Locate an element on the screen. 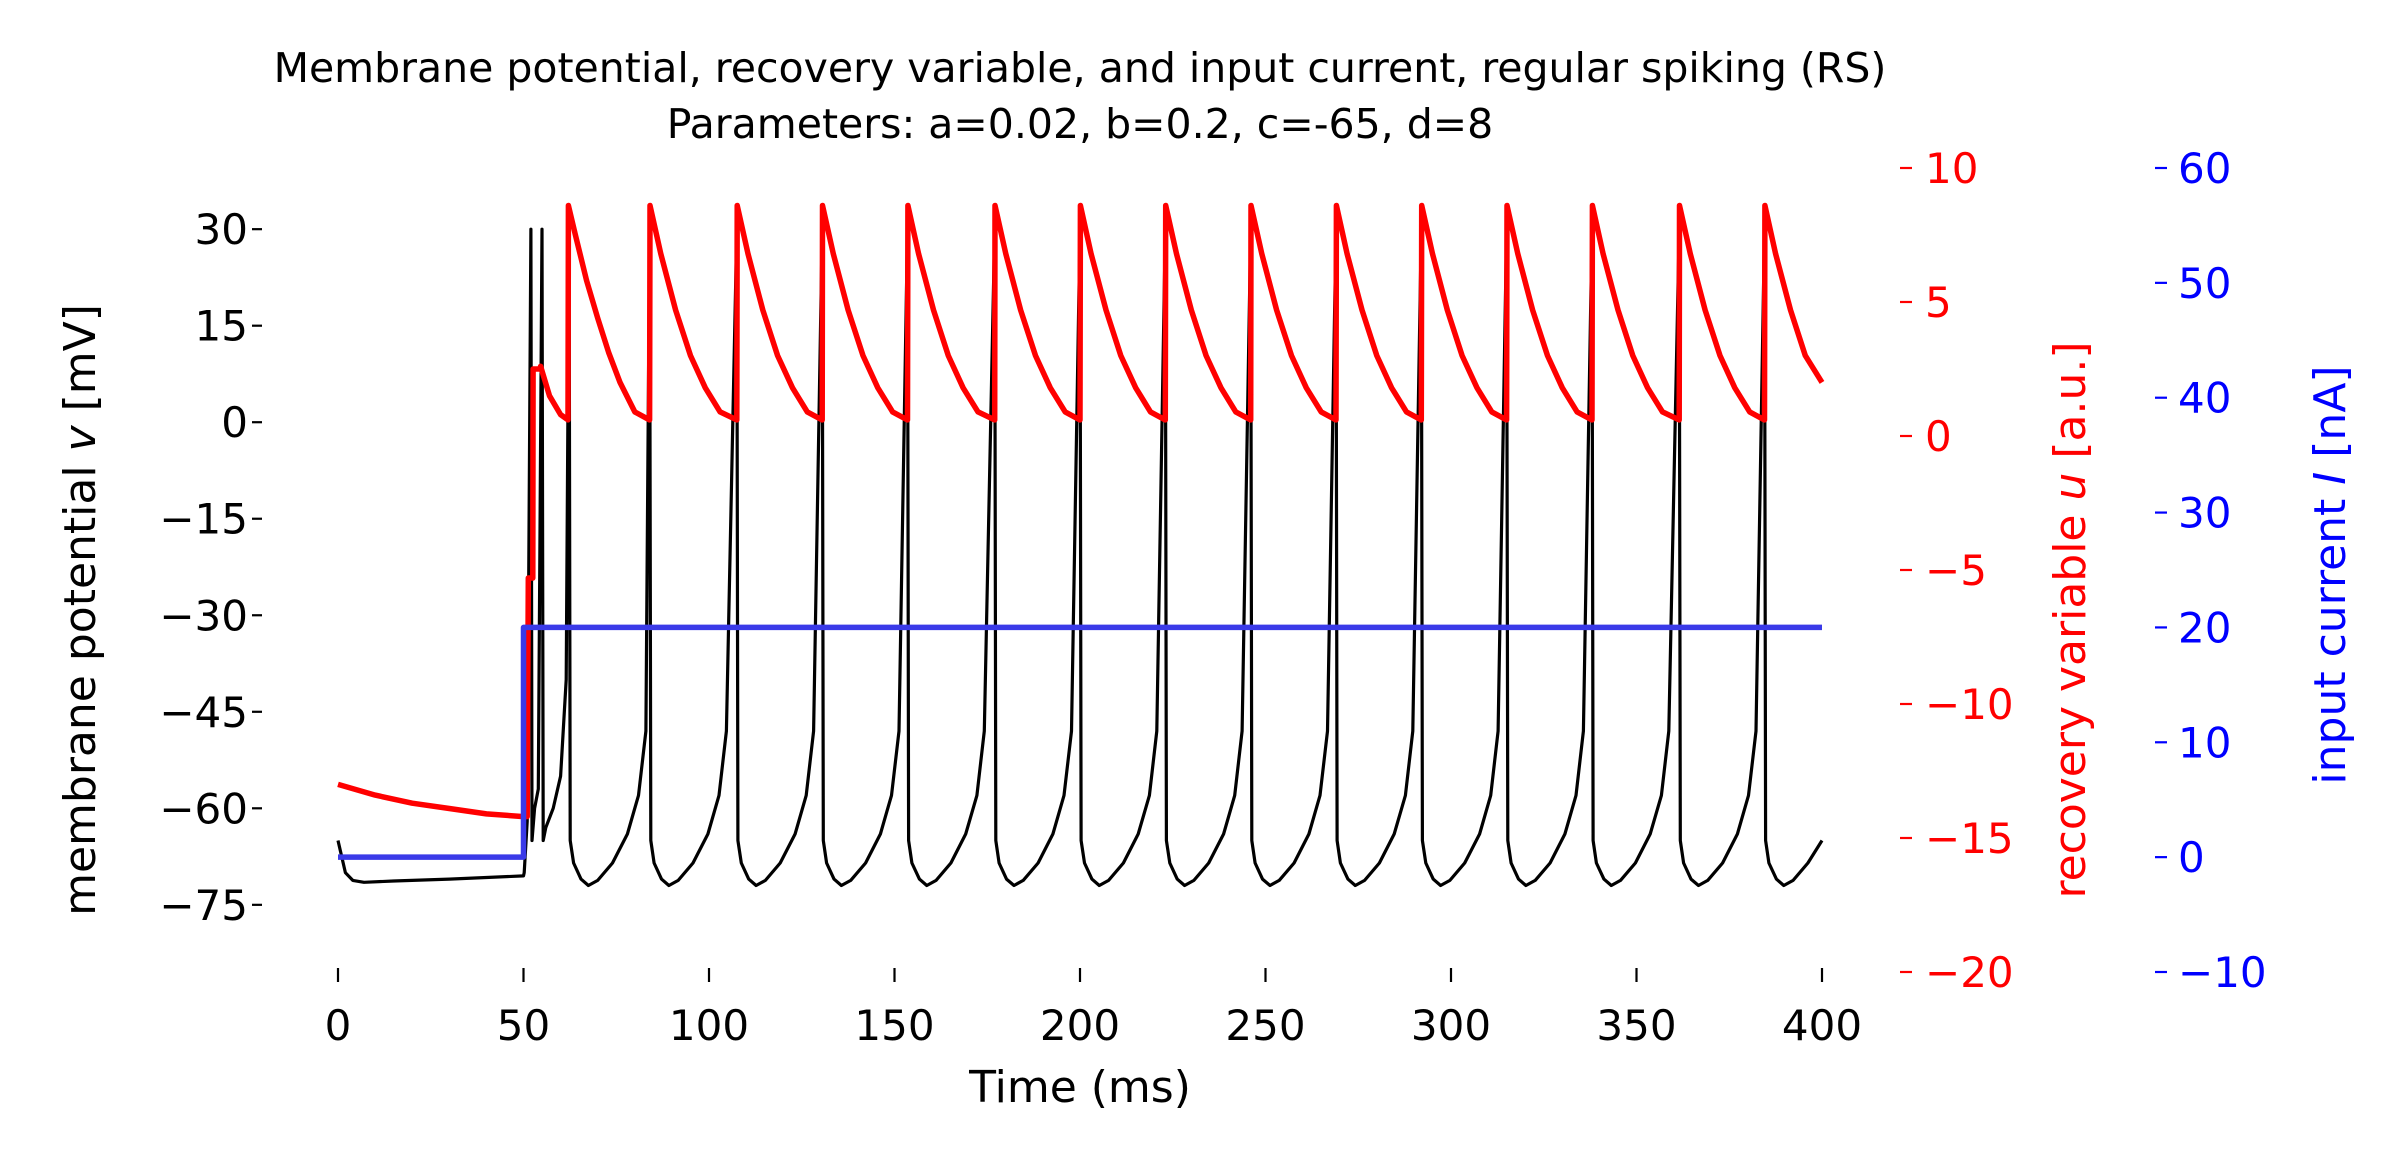 Image resolution: width=2400 pixels, height=1155 pixels. ylabel-I-var: I is located at coordinates (2330, 478).